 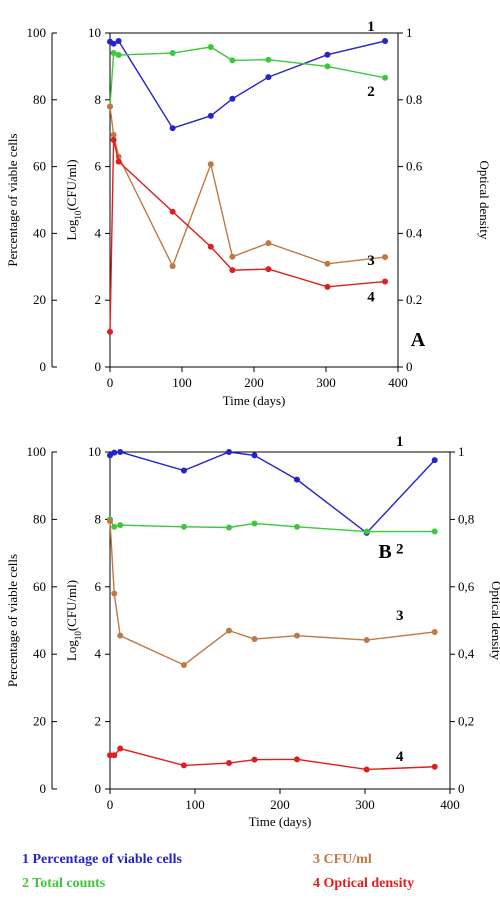 What do you see at coordinates (43, 366) in the screenshot?
I see `left-tick-label: 0` at bounding box center [43, 366].